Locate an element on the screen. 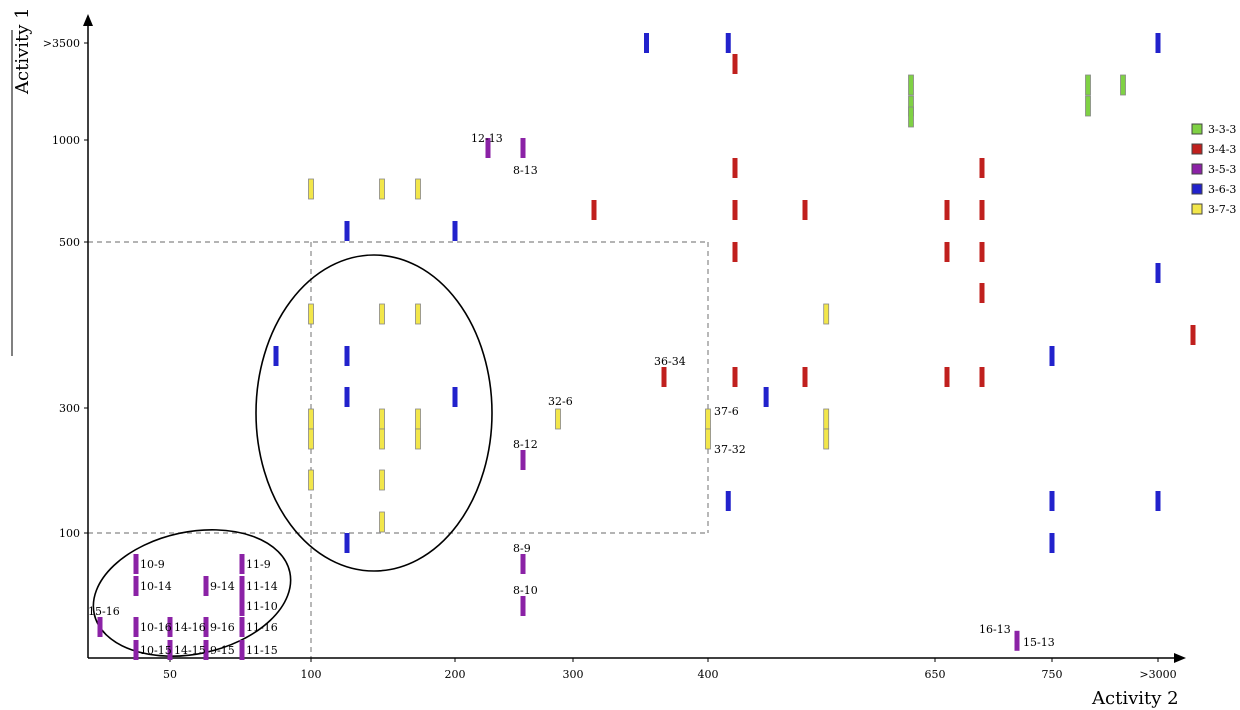 The width and height of the screenshot is (1240, 710). annotation-label: 8-13 is located at coordinates (525, 170).